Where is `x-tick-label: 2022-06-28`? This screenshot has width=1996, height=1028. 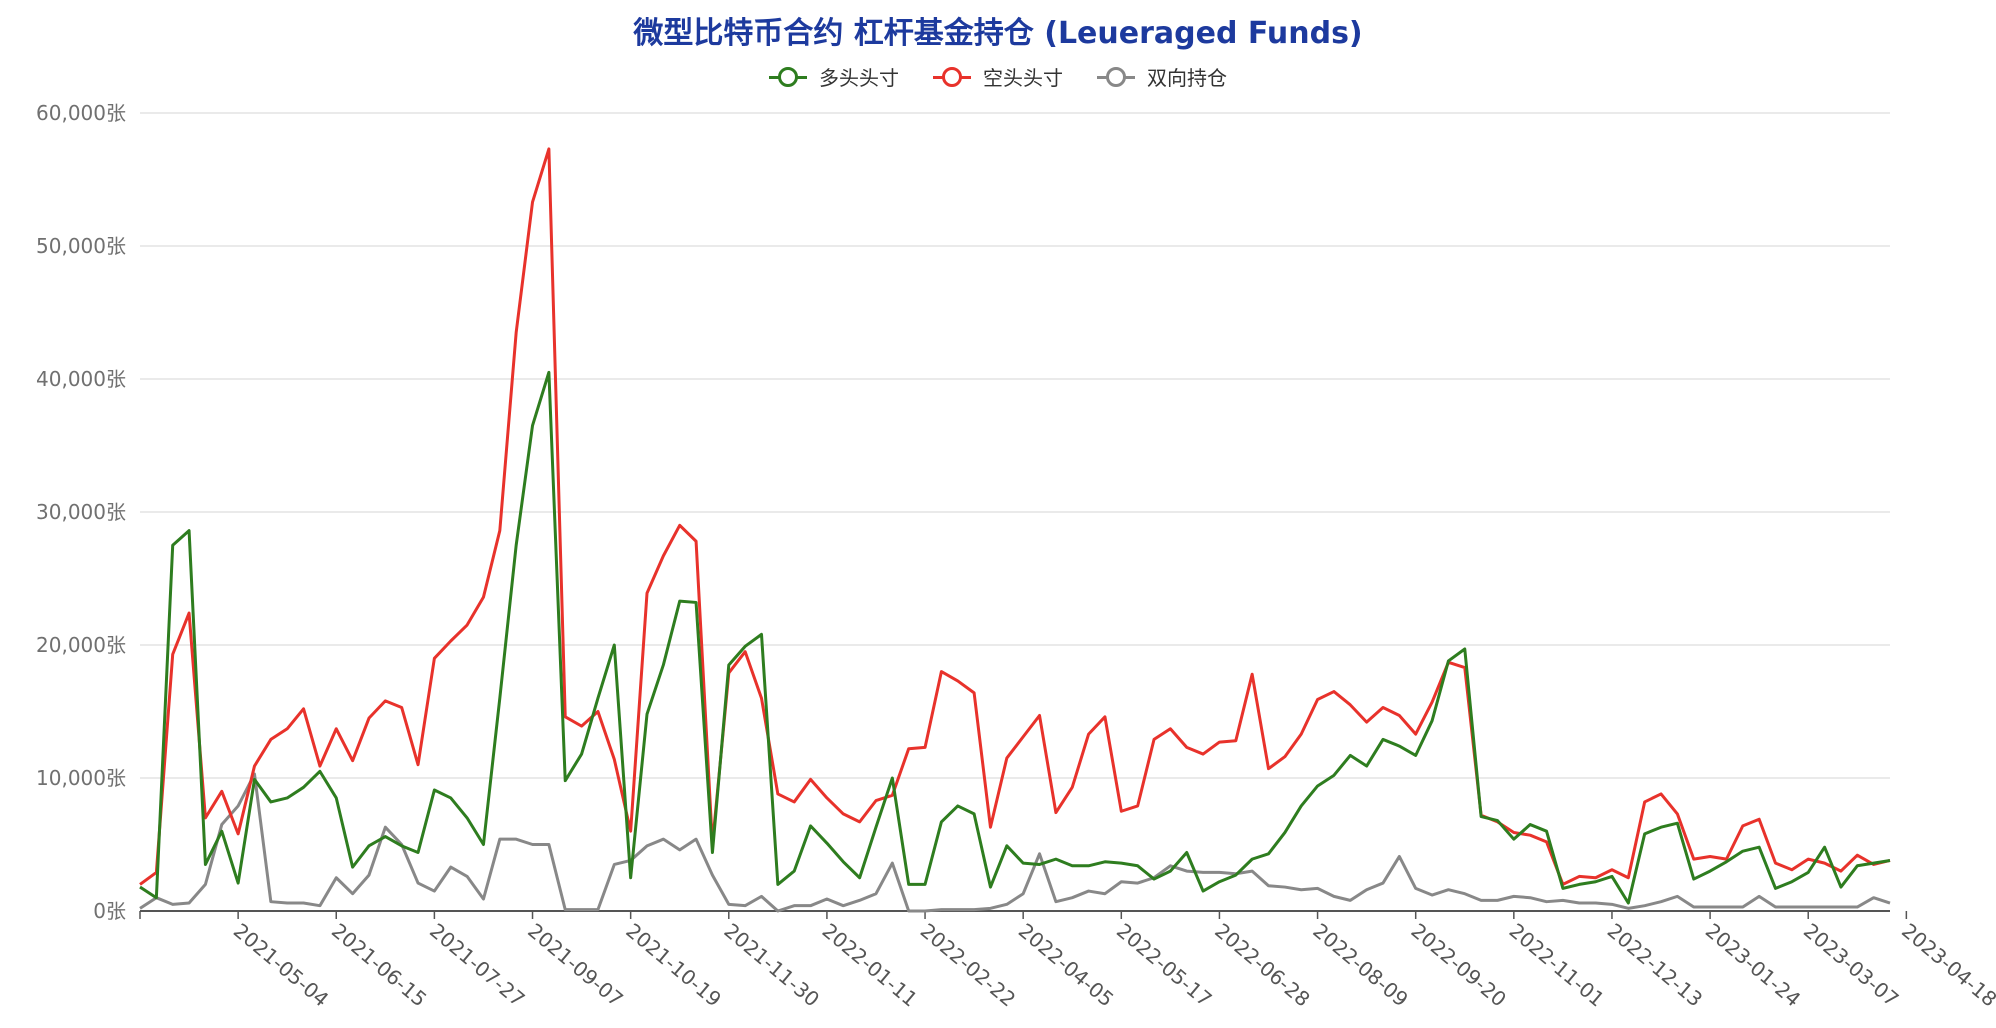 x-tick-label: 2022-06-28 is located at coordinates (1262, 964).